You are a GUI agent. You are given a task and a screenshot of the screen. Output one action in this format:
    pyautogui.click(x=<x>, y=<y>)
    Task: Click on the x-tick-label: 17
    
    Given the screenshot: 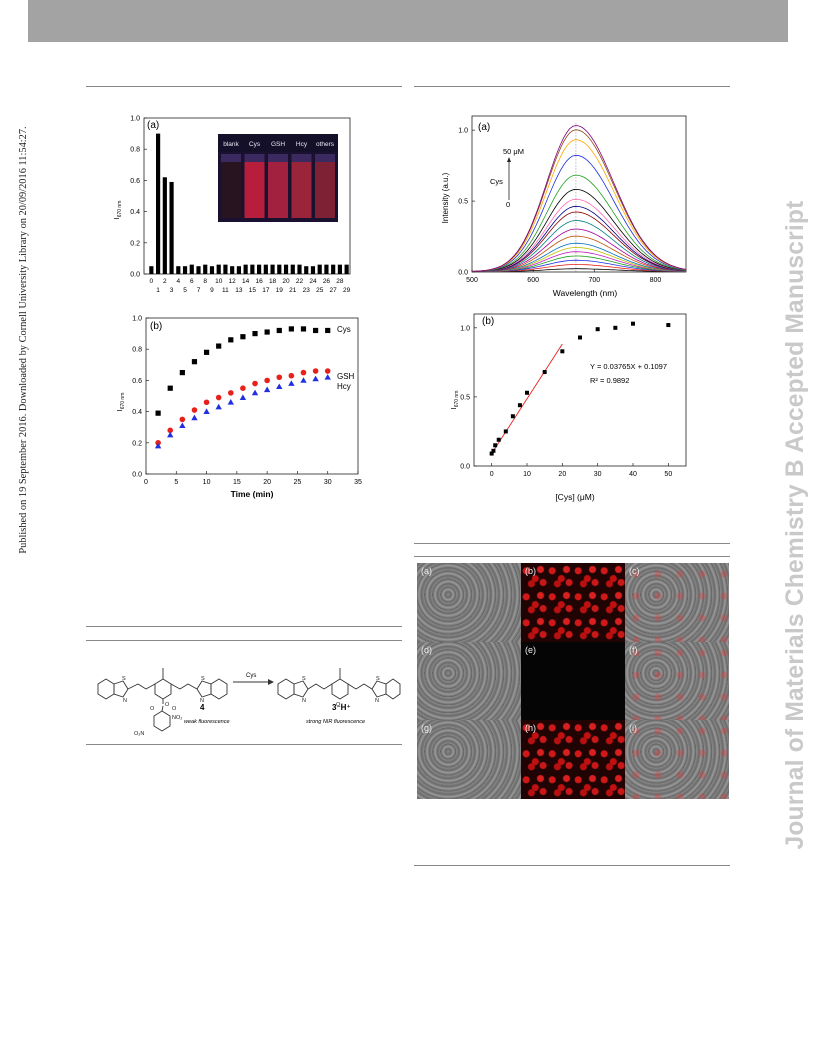 What is the action you would take?
    pyautogui.click(x=266, y=290)
    